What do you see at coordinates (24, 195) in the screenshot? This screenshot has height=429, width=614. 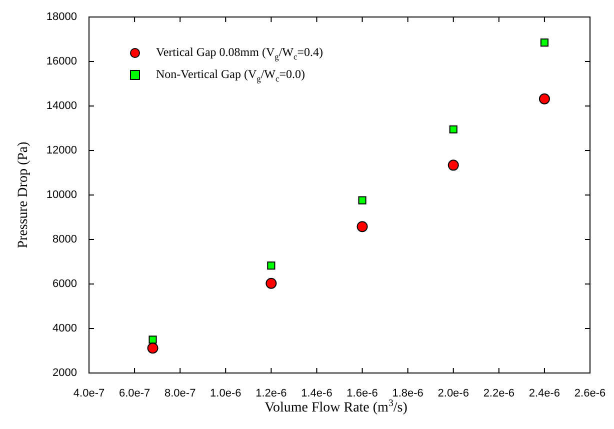 I see `y-axis-title: Pressure Drop (Pa)` at bounding box center [24, 195].